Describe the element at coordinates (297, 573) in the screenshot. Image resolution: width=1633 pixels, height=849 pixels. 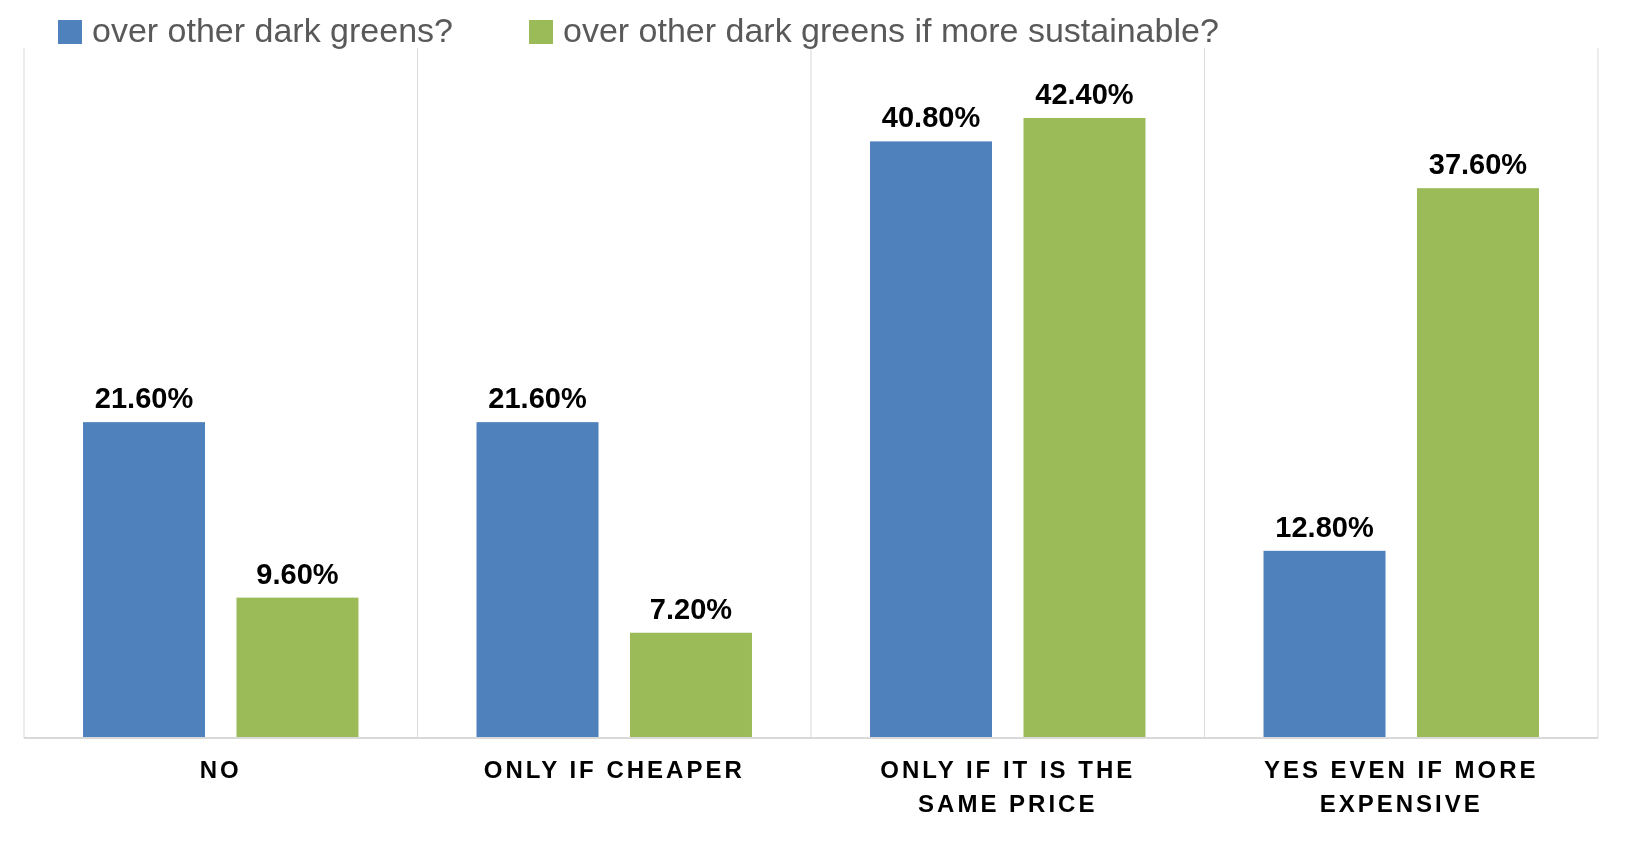
I see `data-label: 9.60%` at that location.